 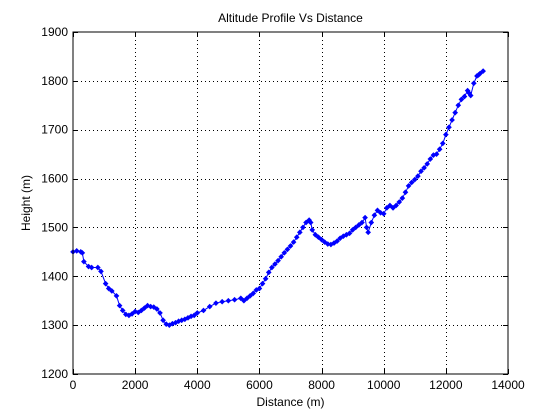 What do you see at coordinates (321, 385) in the screenshot?
I see `x-tick-label: 8000` at bounding box center [321, 385].